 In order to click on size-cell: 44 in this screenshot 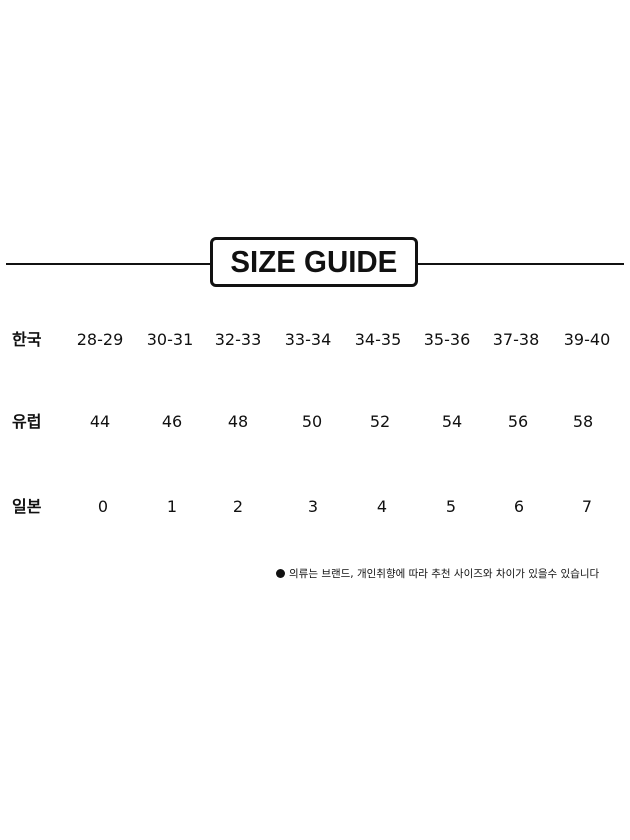, I will do `click(100, 421)`.